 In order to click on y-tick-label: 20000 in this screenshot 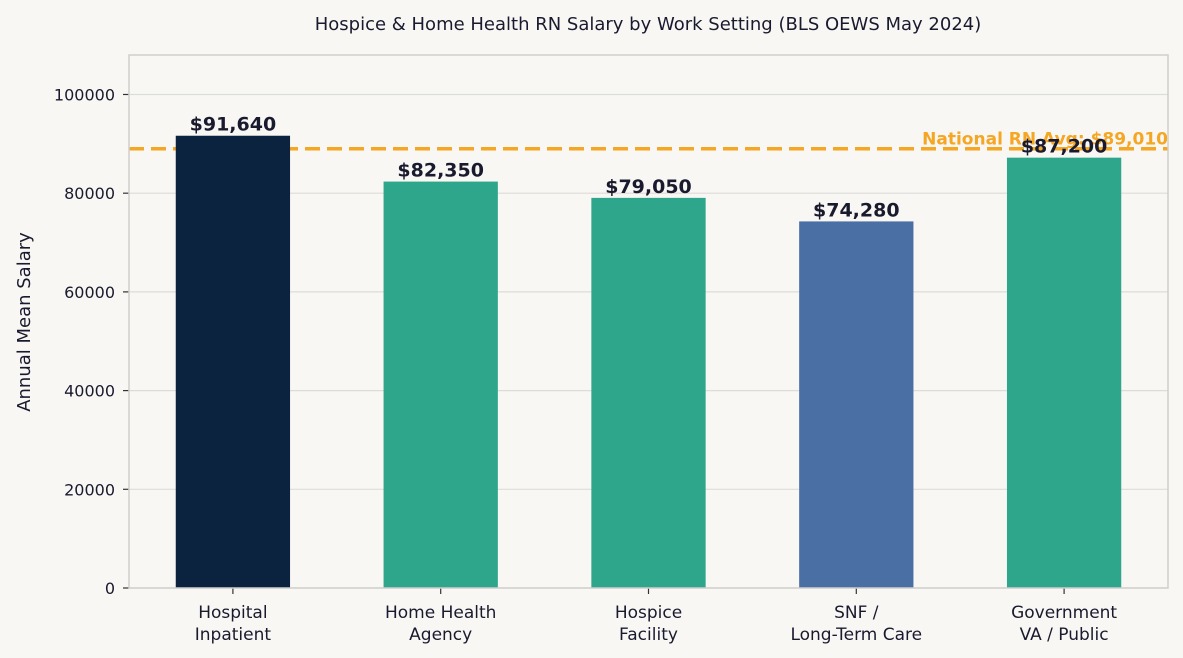, I will do `click(89, 489)`.